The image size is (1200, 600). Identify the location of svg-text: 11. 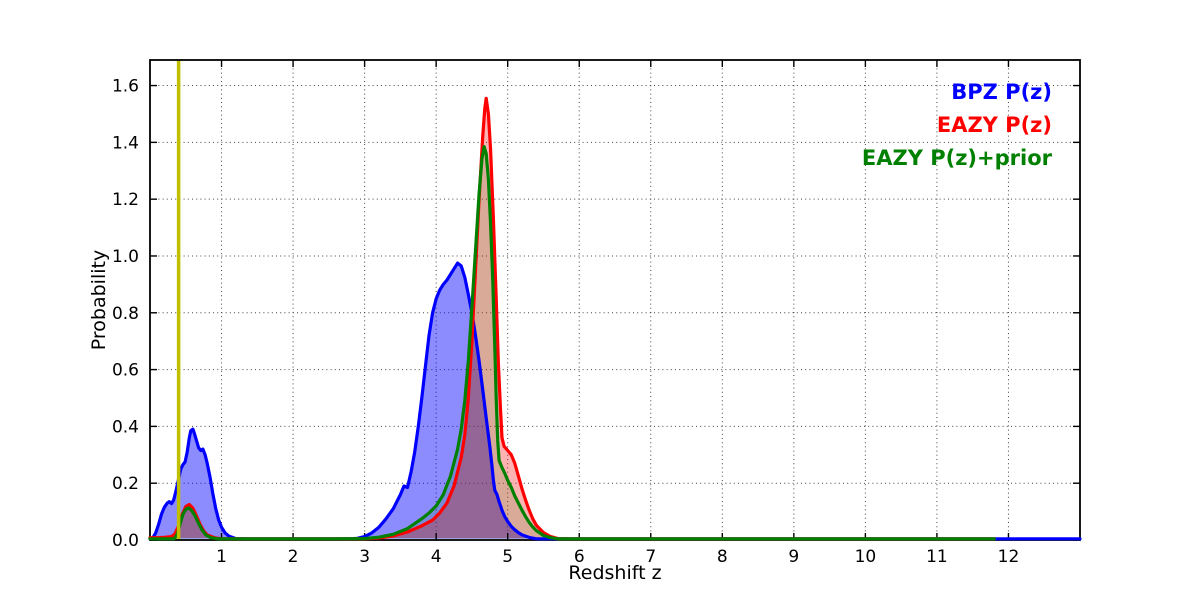
(937, 557).